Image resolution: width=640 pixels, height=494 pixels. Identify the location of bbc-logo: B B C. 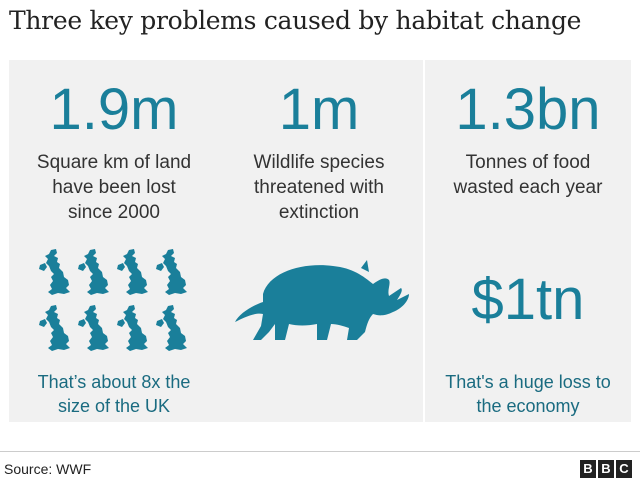
(606, 469).